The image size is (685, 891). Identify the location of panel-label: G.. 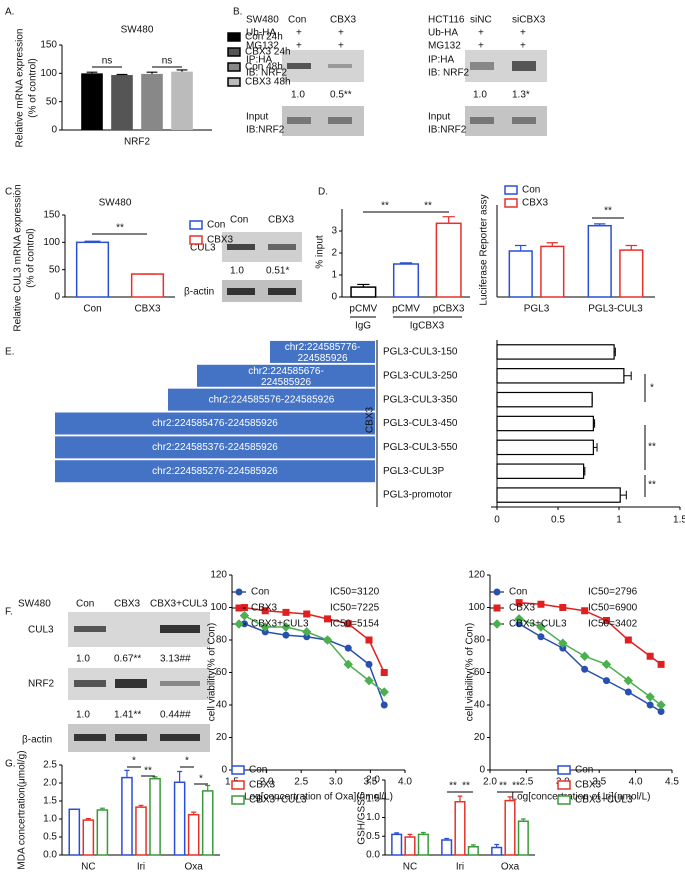
(10, 764).